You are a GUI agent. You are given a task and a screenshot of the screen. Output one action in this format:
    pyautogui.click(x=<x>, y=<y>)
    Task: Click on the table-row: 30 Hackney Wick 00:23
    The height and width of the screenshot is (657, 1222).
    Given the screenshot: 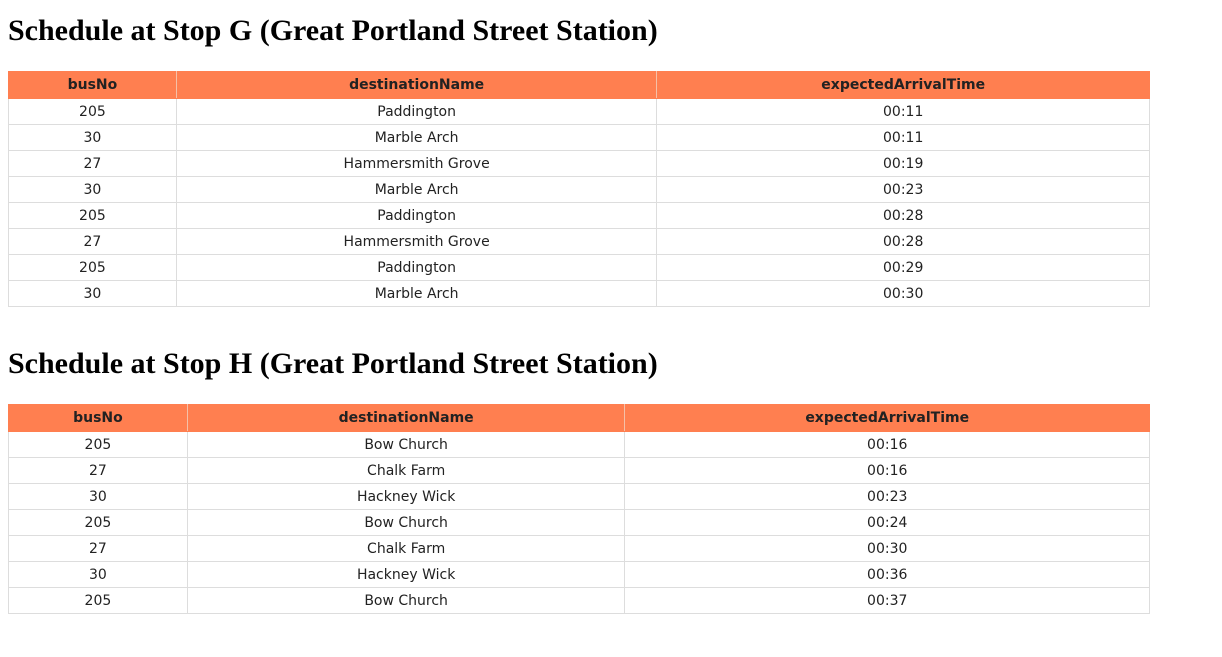 What is the action you would take?
    pyautogui.click(x=579, y=496)
    